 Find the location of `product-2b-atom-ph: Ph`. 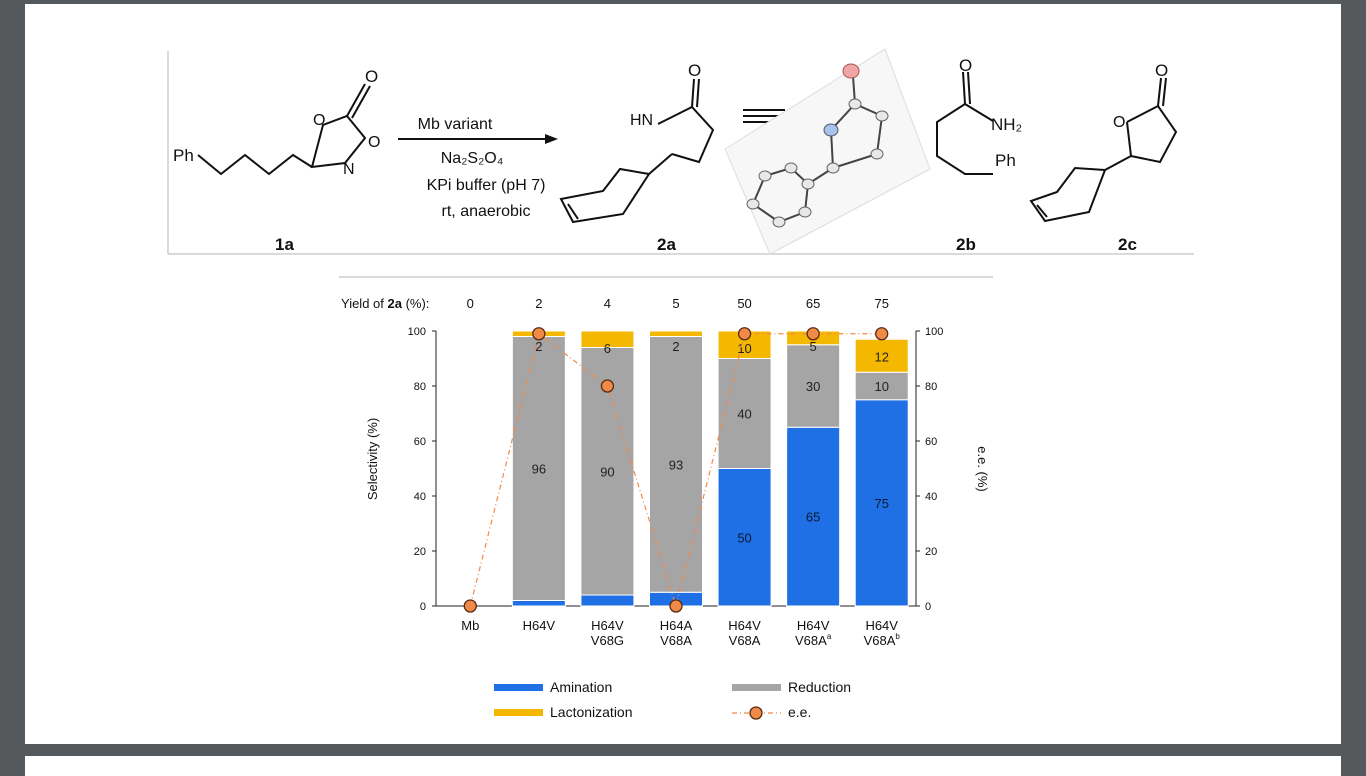

product-2b-atom-ph: Ph is located at coordinates (1005, 160).